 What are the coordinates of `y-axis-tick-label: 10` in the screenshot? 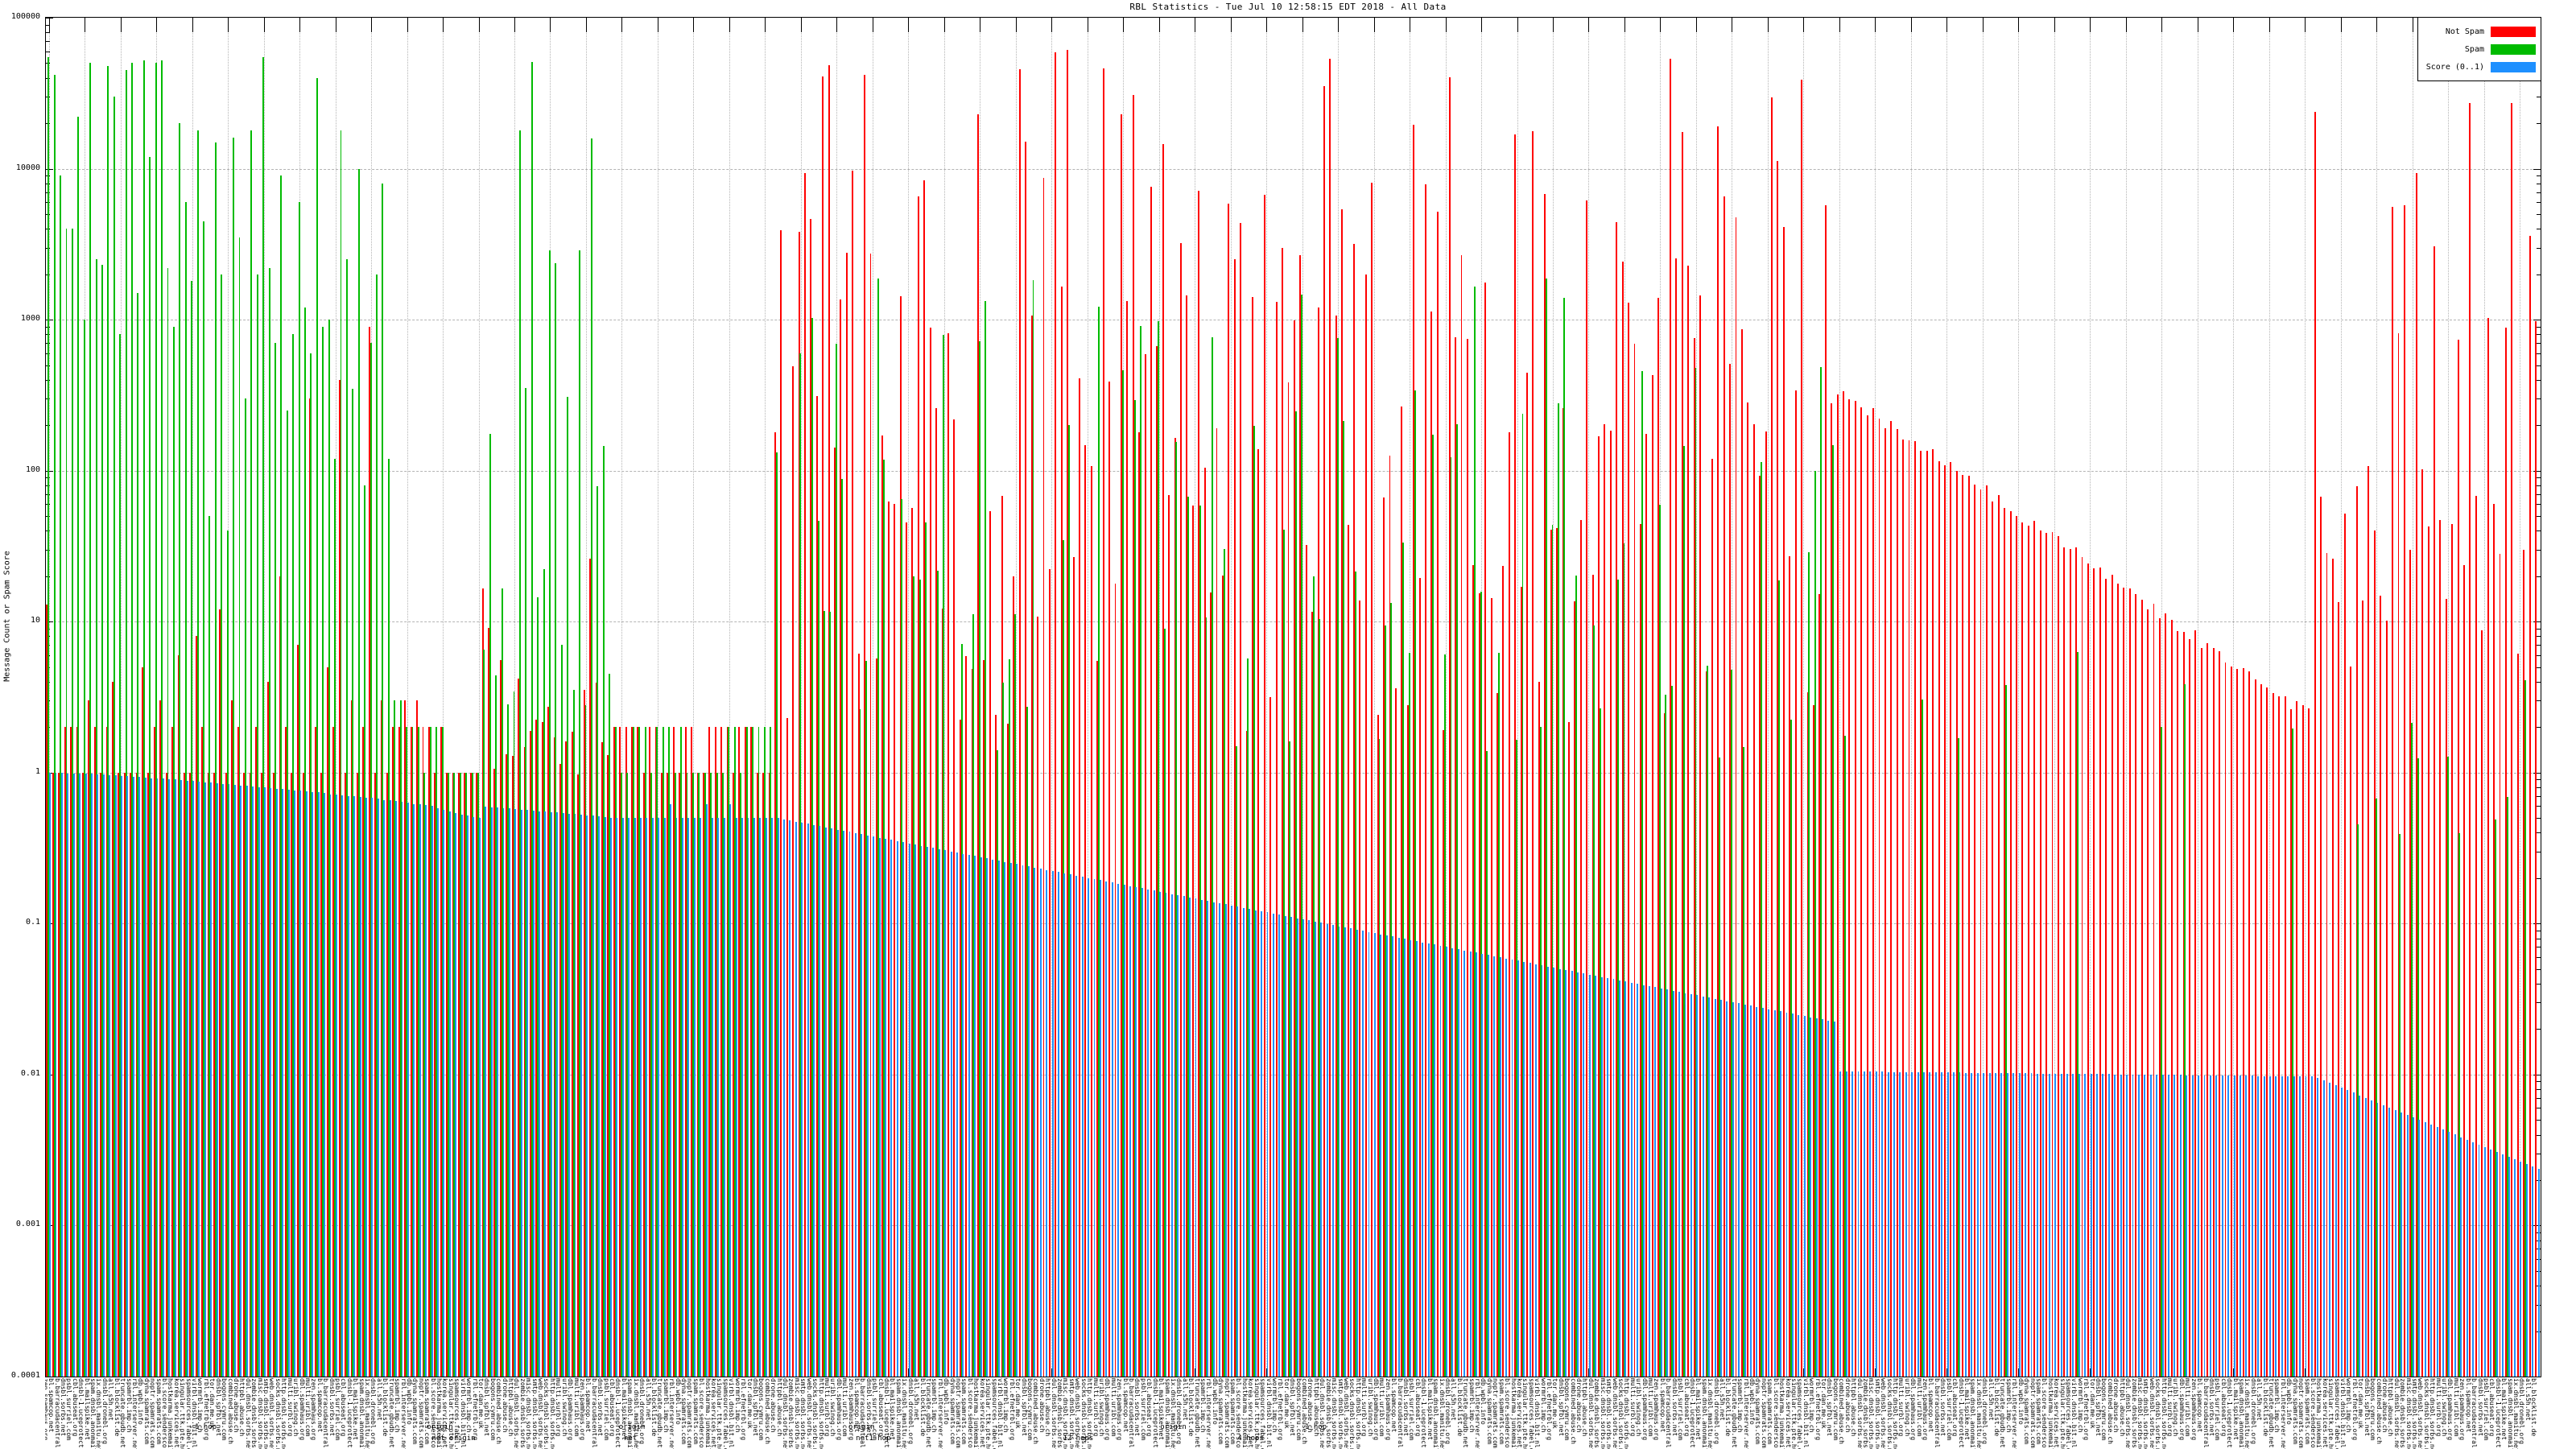 It's located at (35, 620).